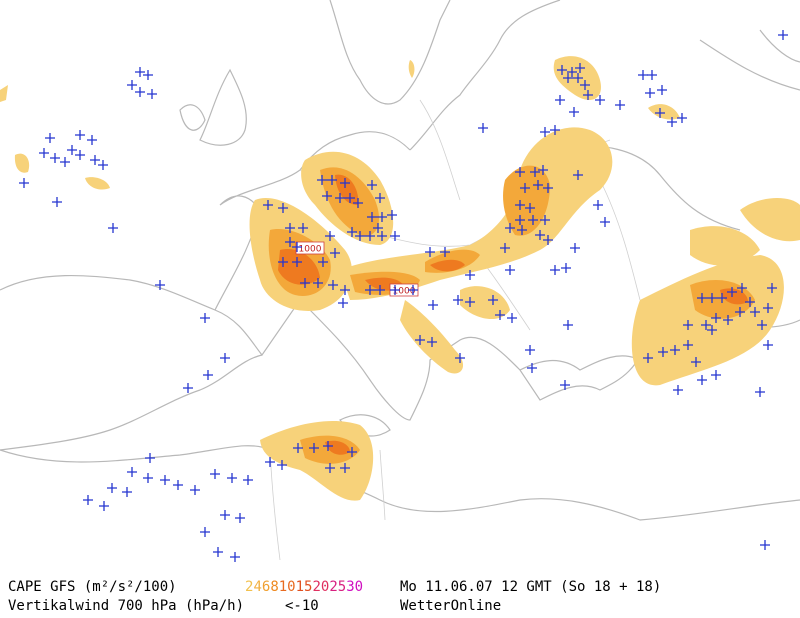  I want to click on legend-entry: 30, so click(354, 587).